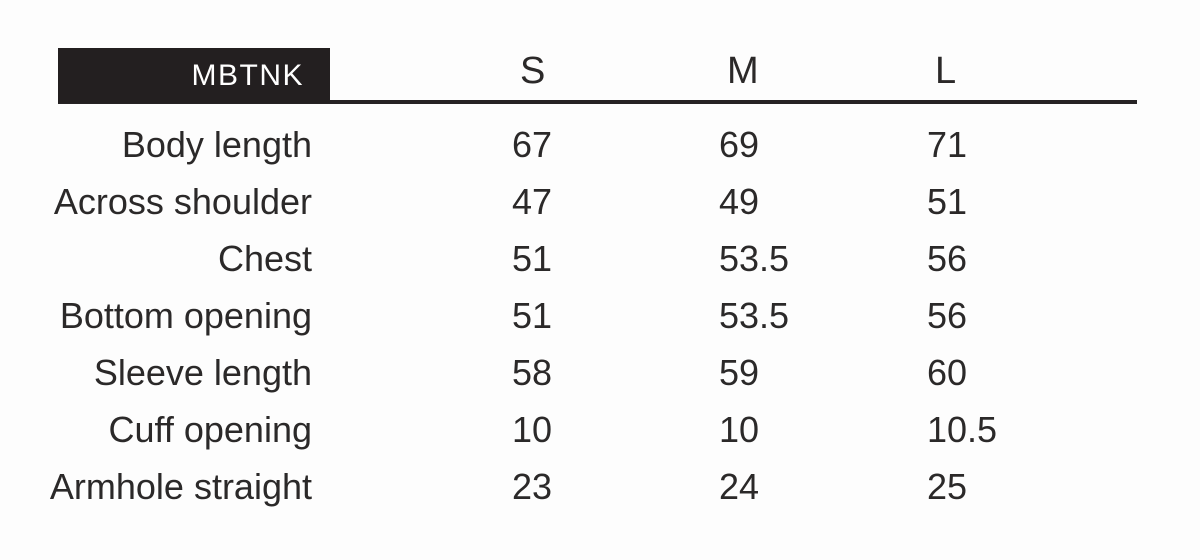 This screenshot has height=560, width=1200. What do you see at coordinates (600, 372) in the screenshot?
I see `table-row: Sleeve length 58 59 60` at bounding box center [600, 372].